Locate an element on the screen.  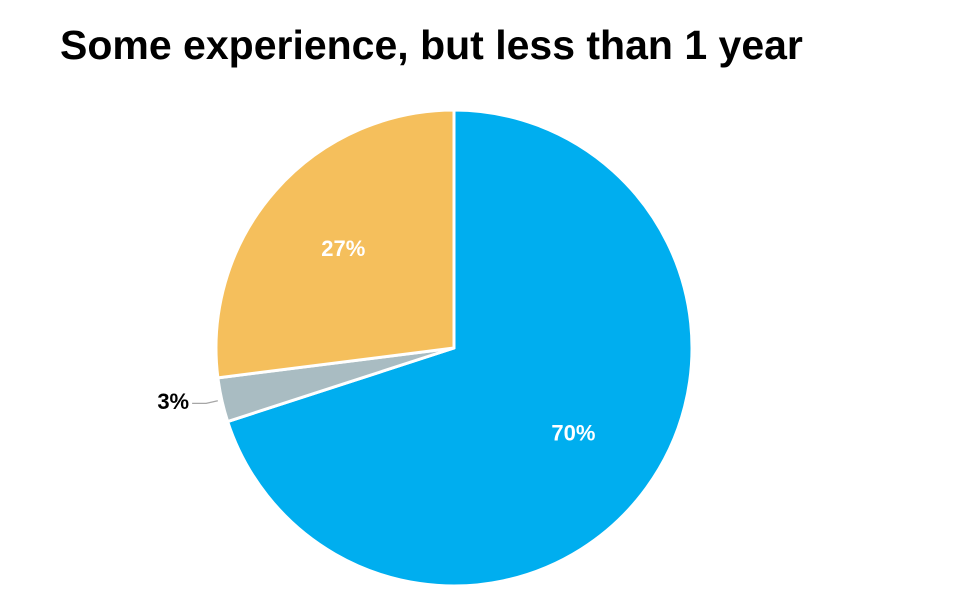
slice-label-2: 27% is located at coordinates (343, 248).